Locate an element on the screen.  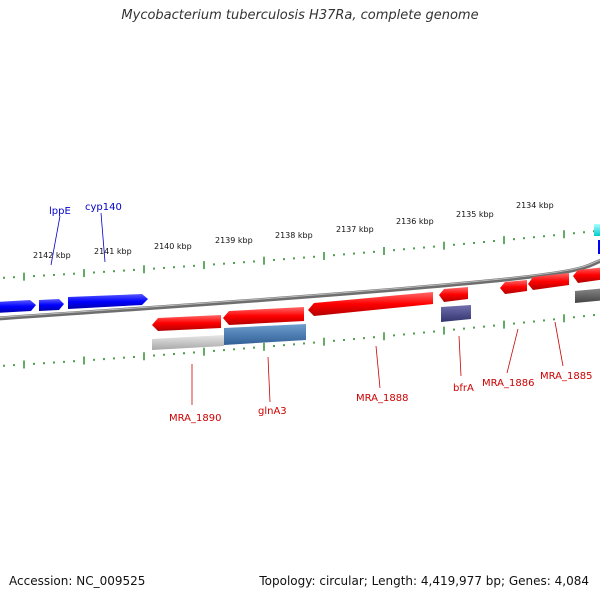
ruler-label-2136: 2136 kbp is located at coordinates (415, 221).